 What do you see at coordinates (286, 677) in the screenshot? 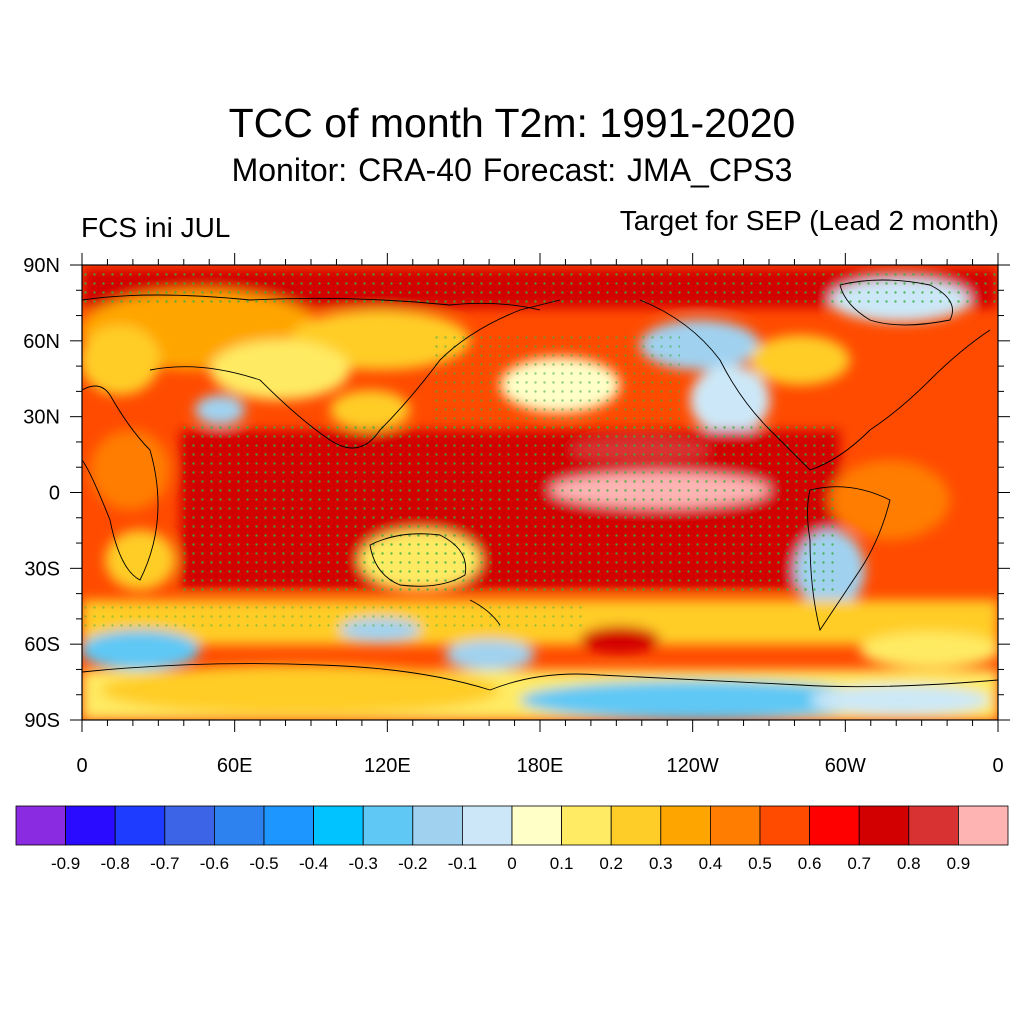
I see `coast-antarctica-east` at bounding box center [286, 677].